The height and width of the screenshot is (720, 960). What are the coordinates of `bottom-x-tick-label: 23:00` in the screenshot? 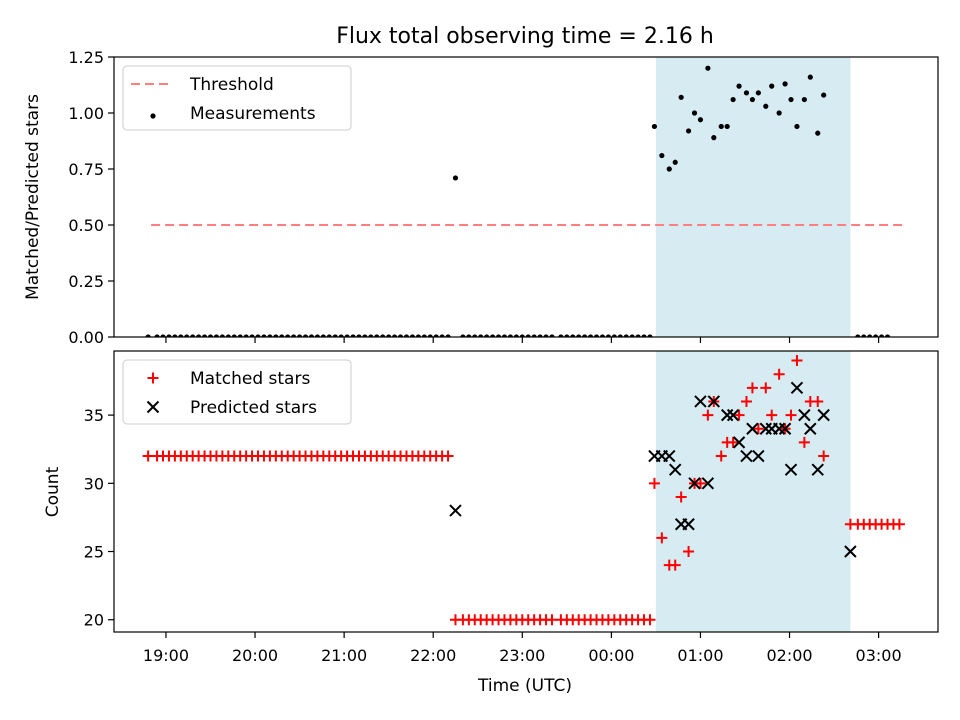 It's located at (522, 655).